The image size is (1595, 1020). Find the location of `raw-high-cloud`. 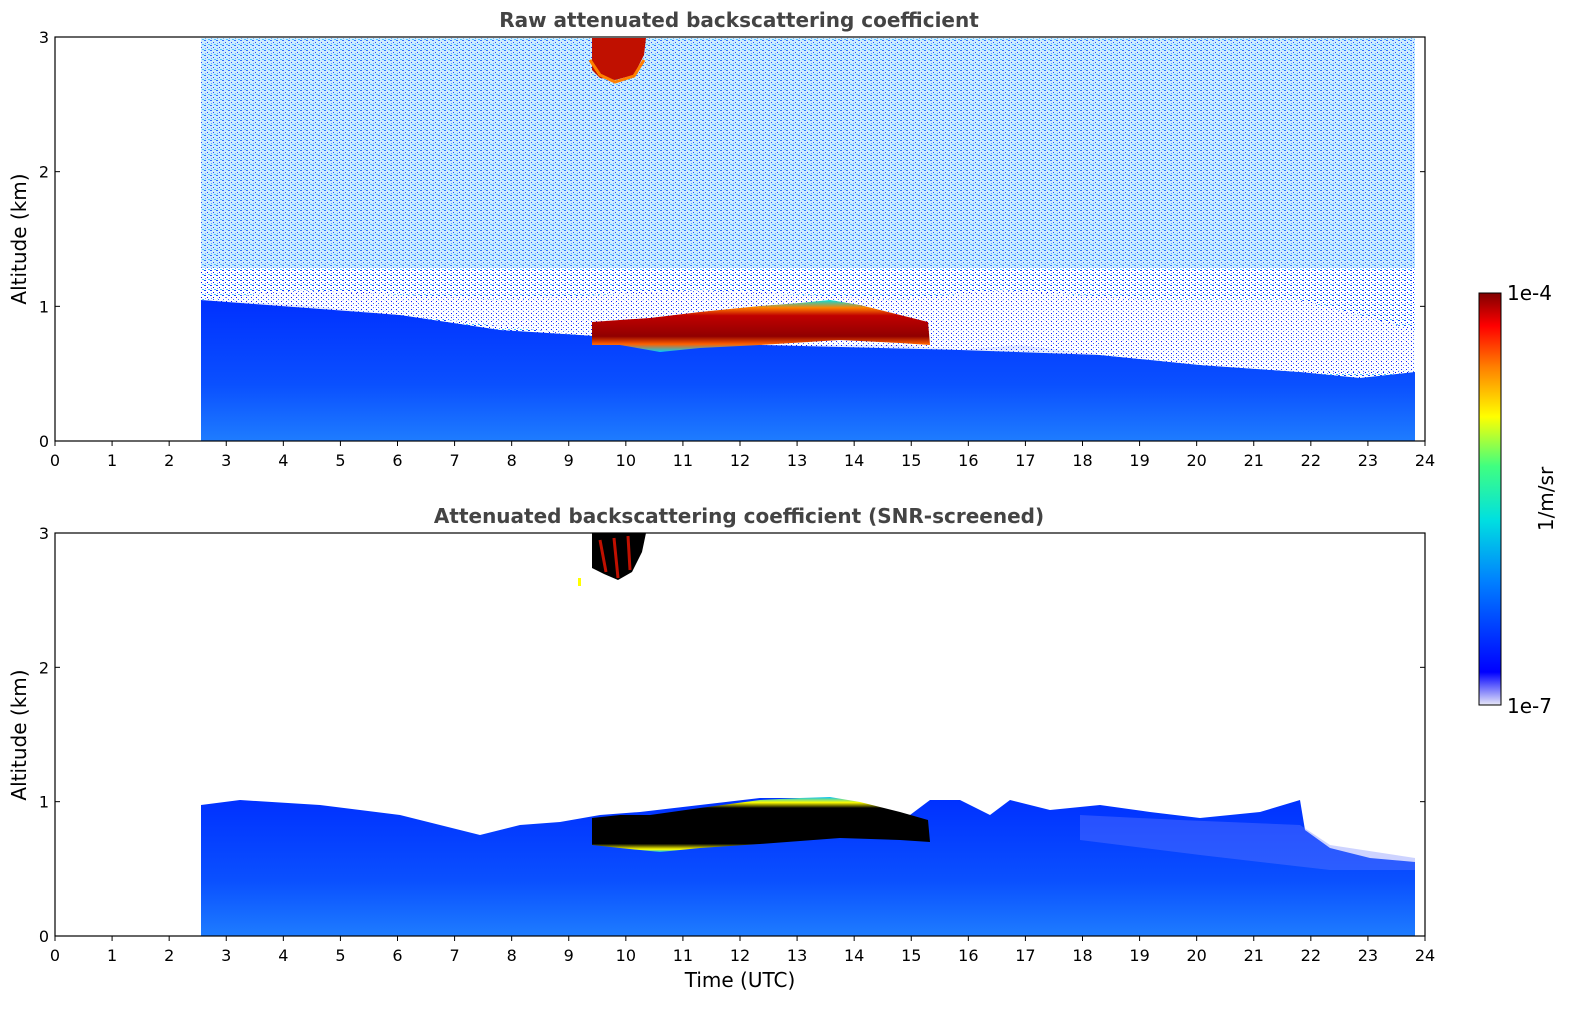

raw-high-cloud is located at coordinates (619, 59).